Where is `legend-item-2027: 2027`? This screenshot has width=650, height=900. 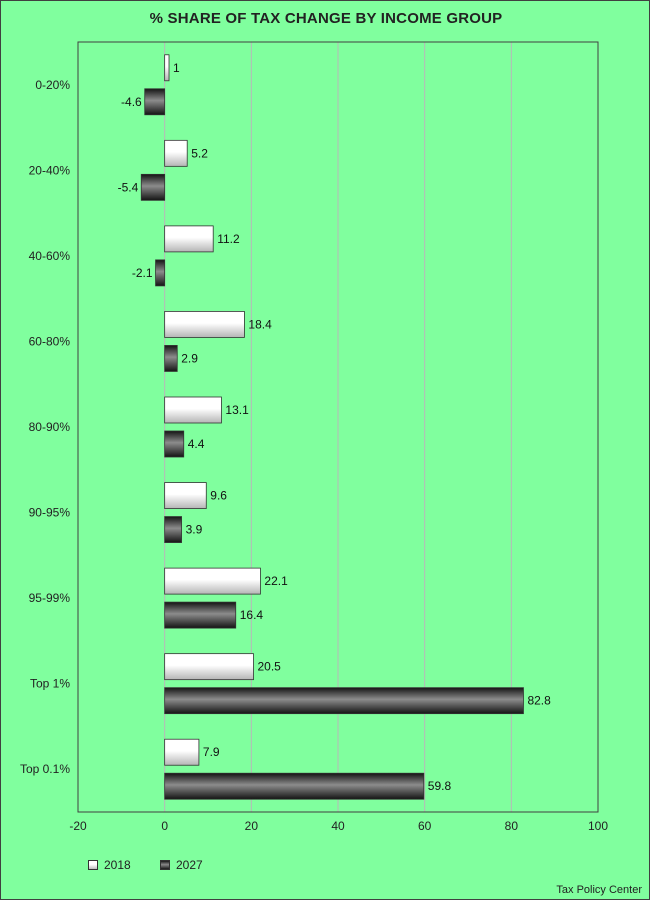
legend-item-2027: 2027 is located at coordinates (181, 865).